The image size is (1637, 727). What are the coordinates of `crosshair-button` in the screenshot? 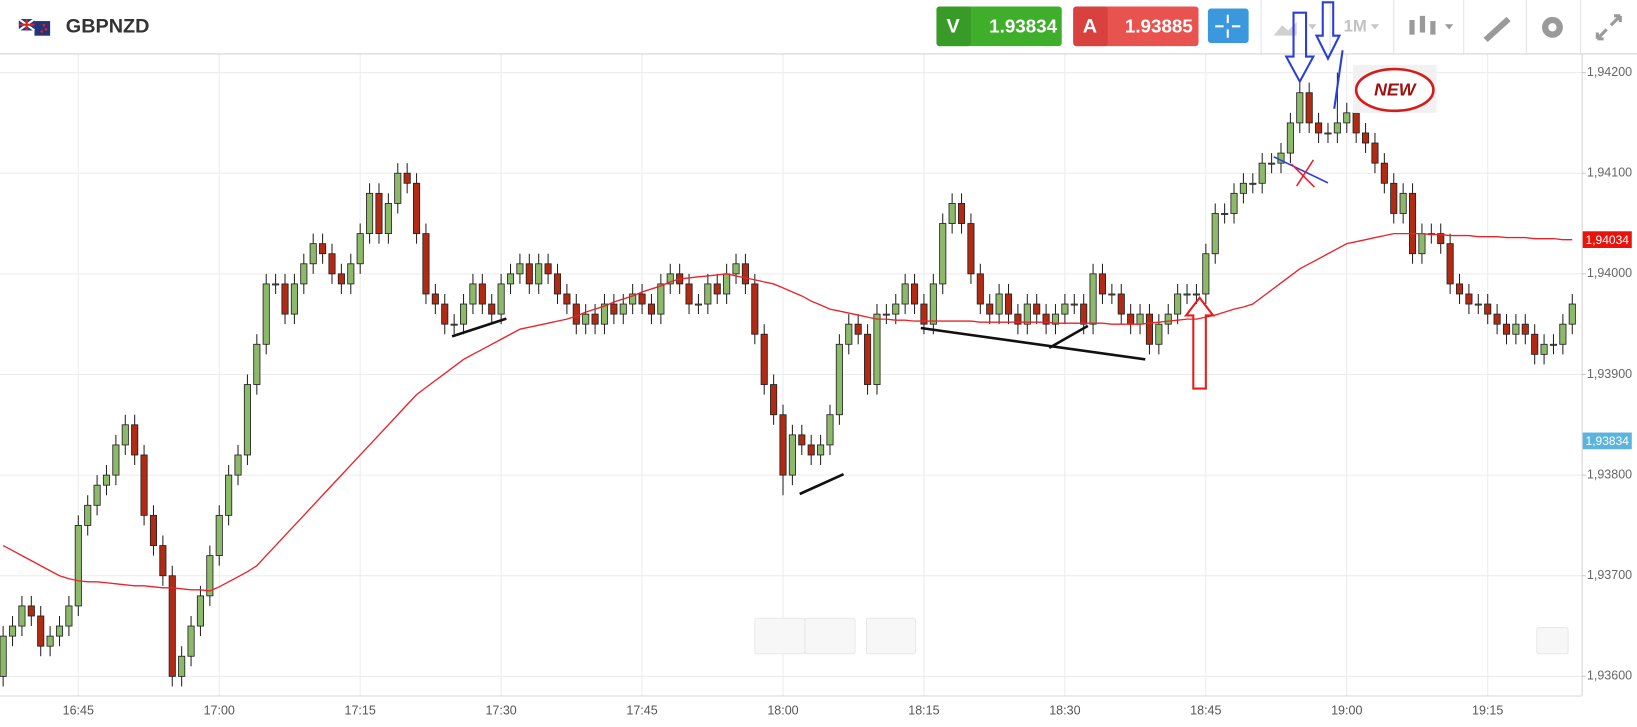 It's located at (1228, 25).